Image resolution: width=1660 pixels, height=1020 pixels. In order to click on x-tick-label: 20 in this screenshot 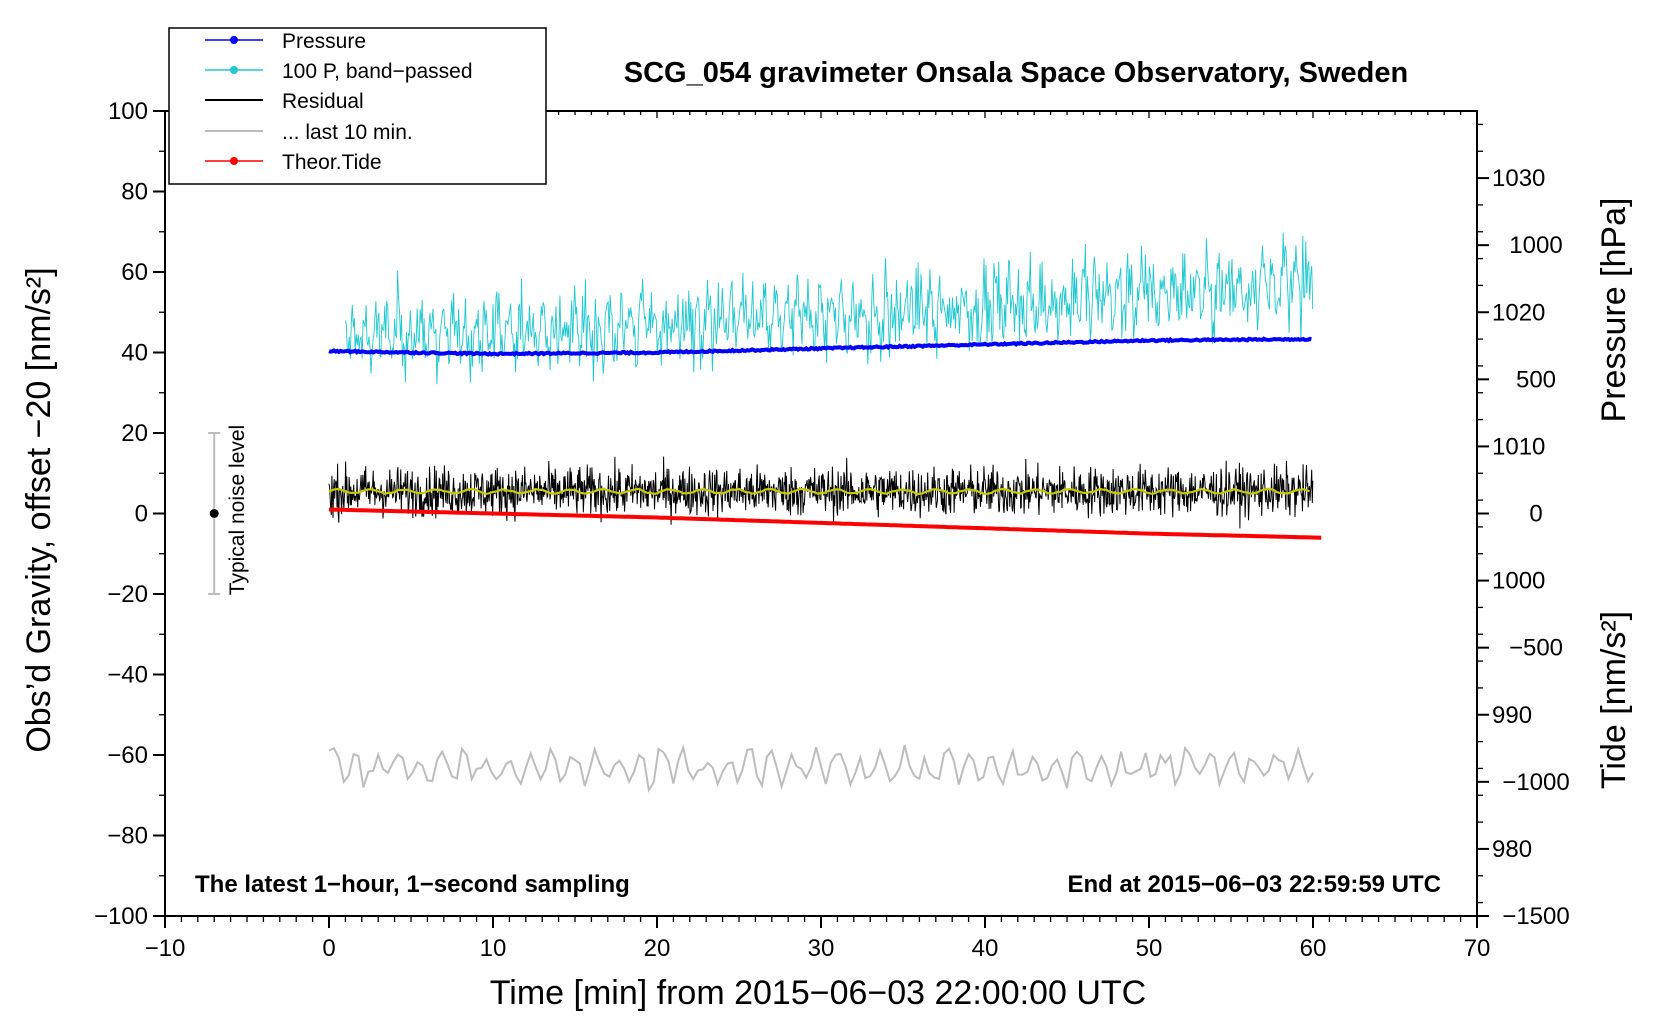, I will do `click(657, 948)`.